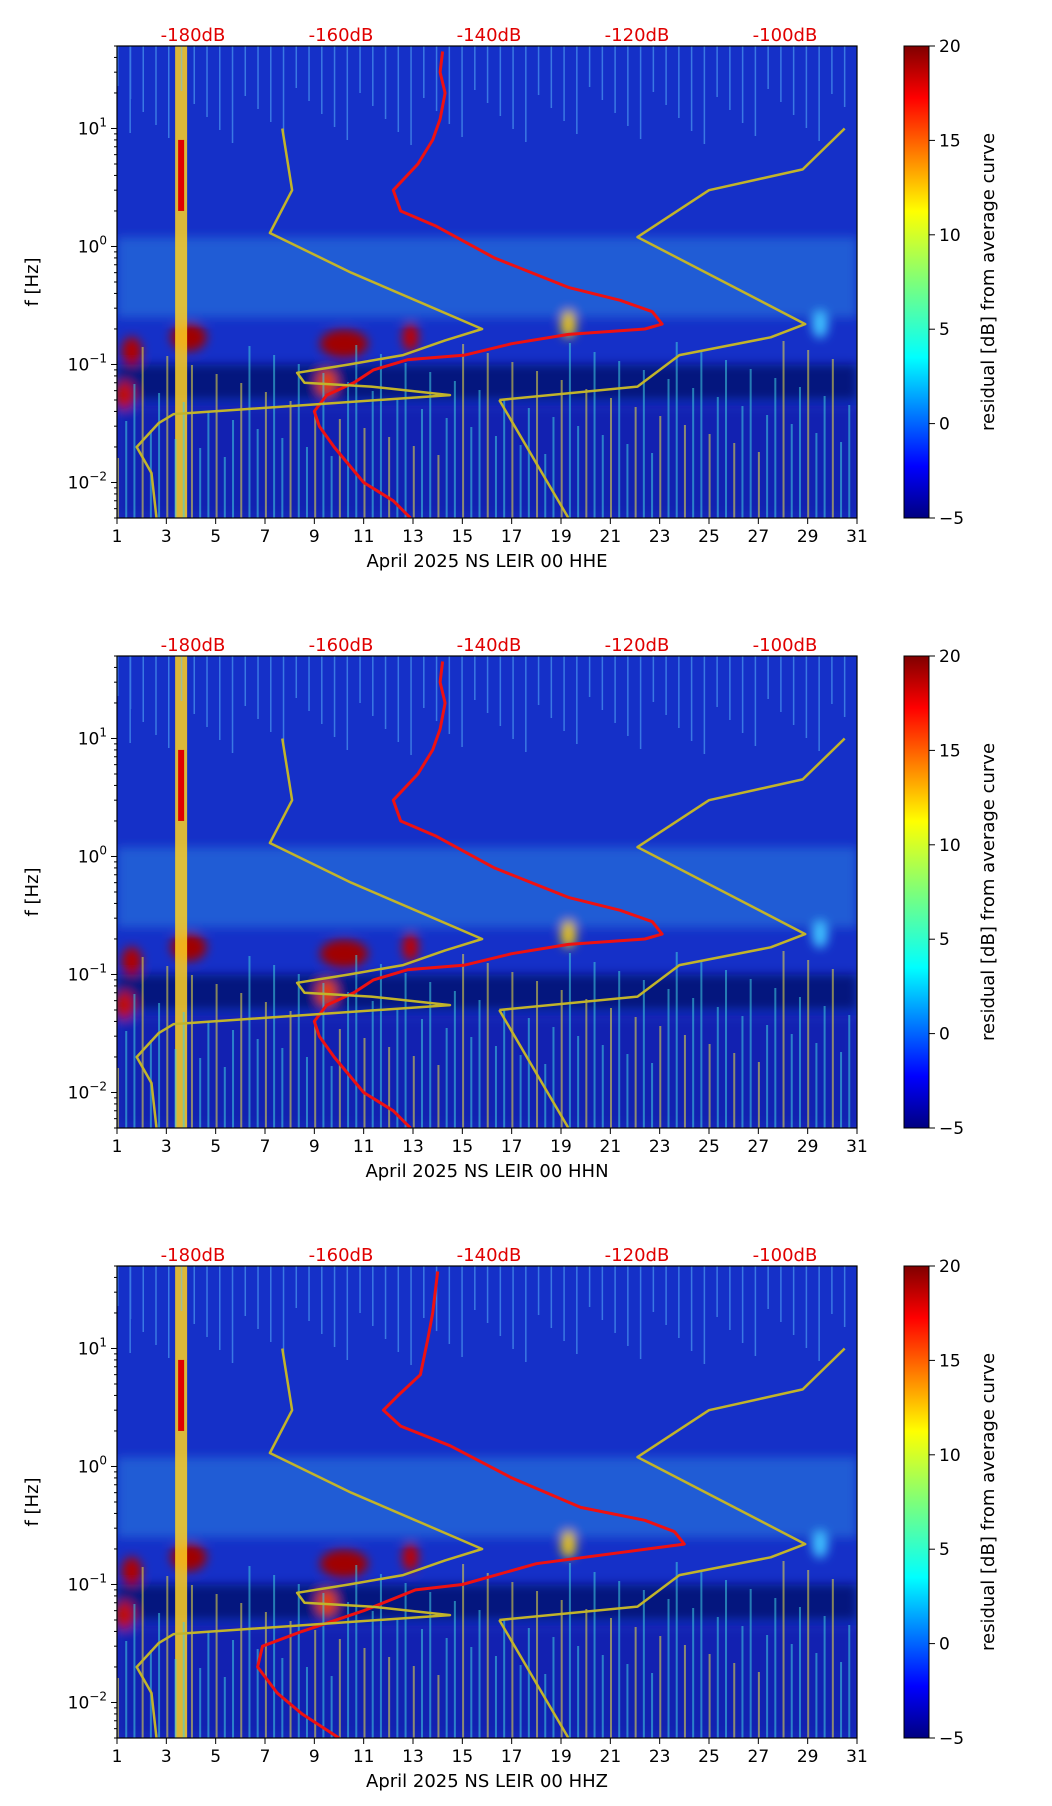 This screenshot has height=1806, width=1052. I want to click on db-scale-label: -160dB, so click(341, 1255).